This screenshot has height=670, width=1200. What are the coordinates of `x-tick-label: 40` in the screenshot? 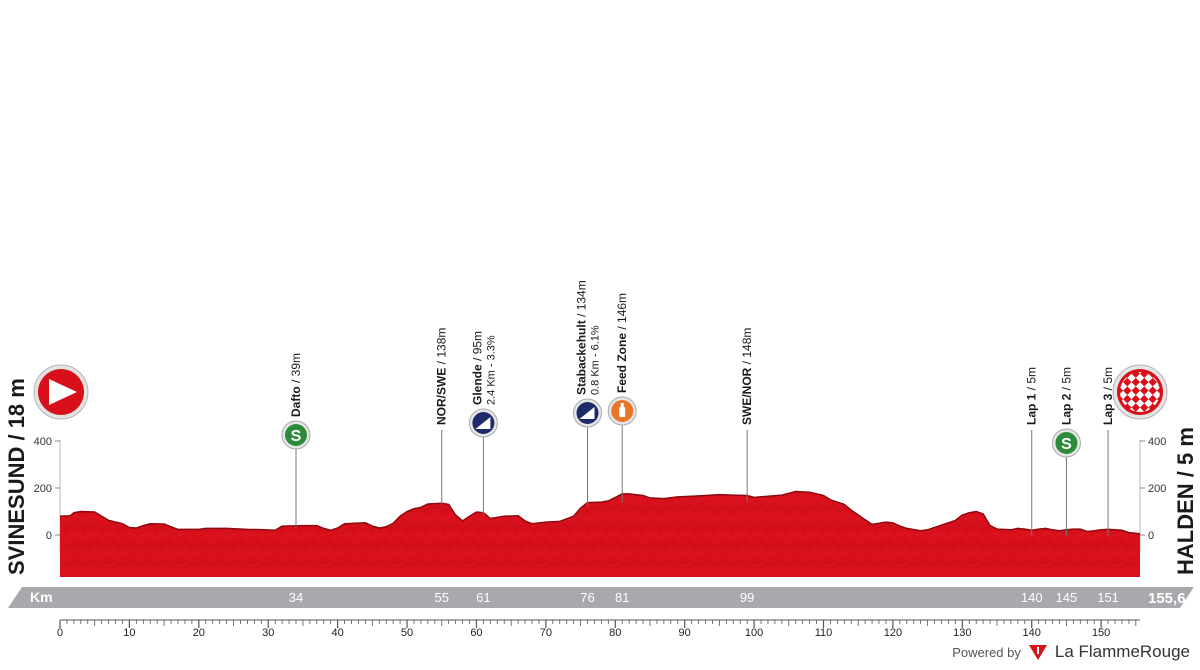 It's located at (338, 633).